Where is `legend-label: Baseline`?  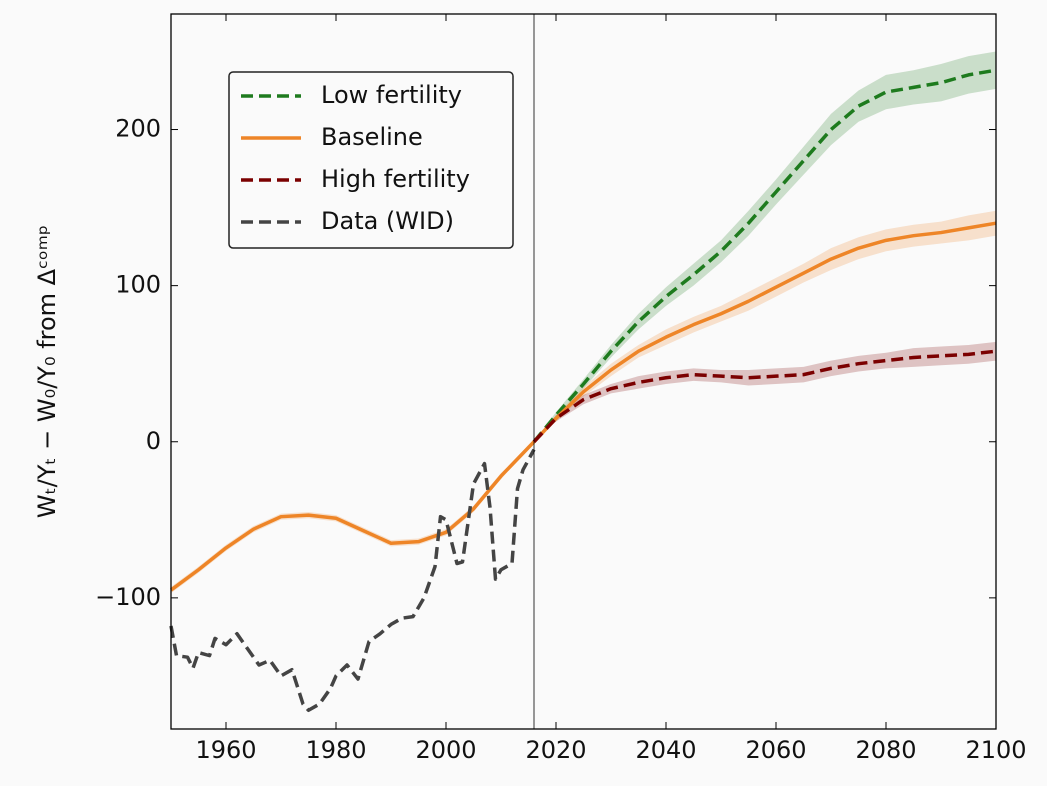 legend-label: Baseline is located at coordinates (372, 137).